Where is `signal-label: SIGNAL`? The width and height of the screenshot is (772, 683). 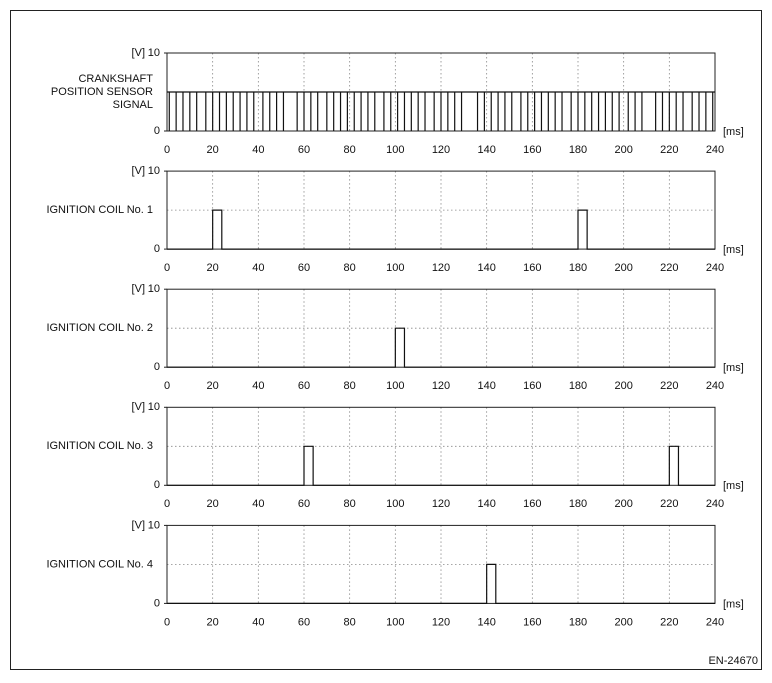 signal-label: SIGNAL is located at coordinates (133, 105).